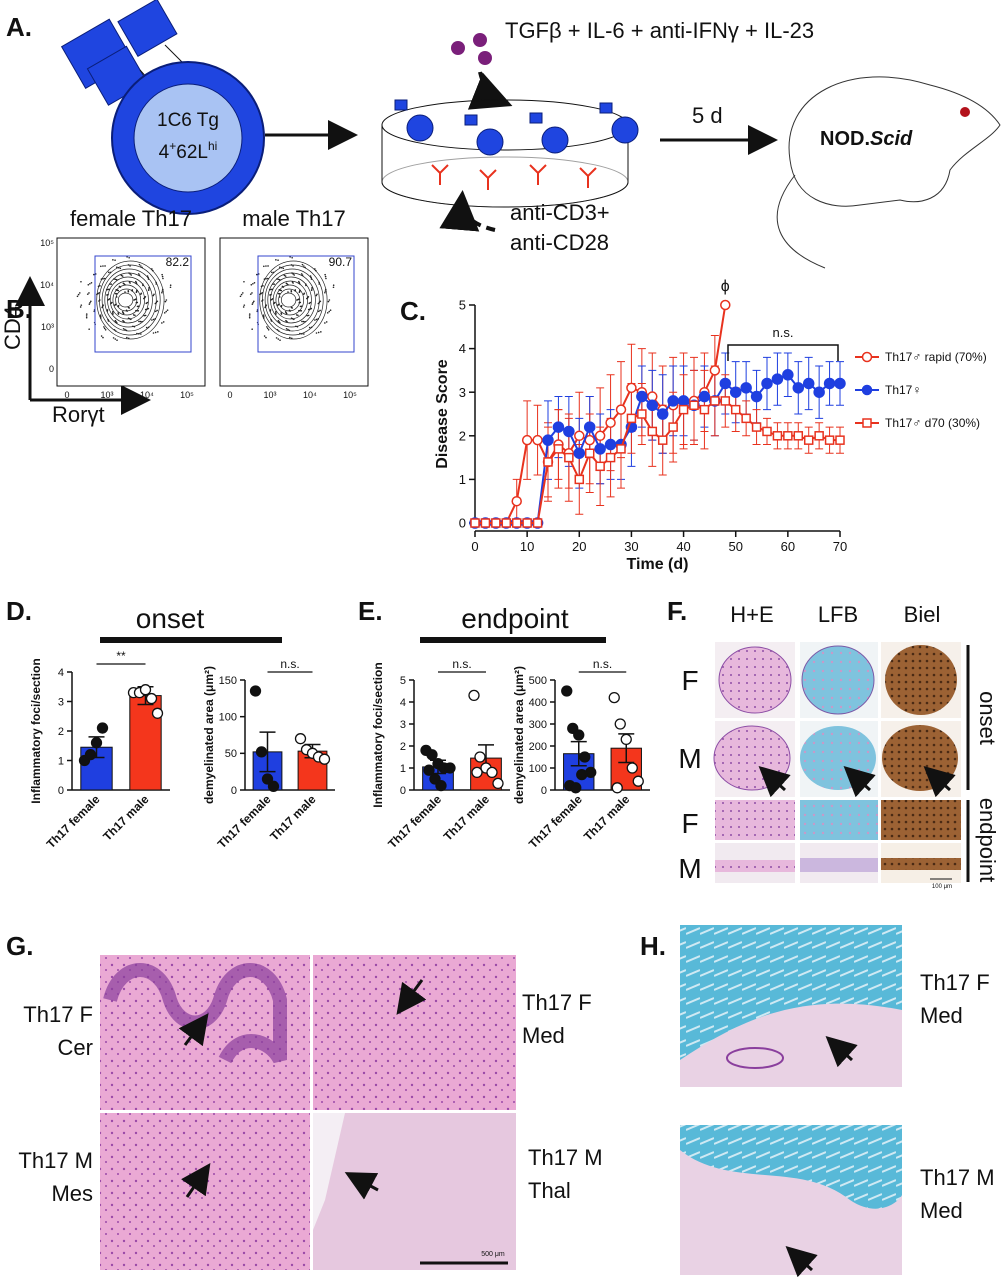 This screenshot has height=1280, width=1006. I want to click on y-tick-label: 0, so click(61, 791).